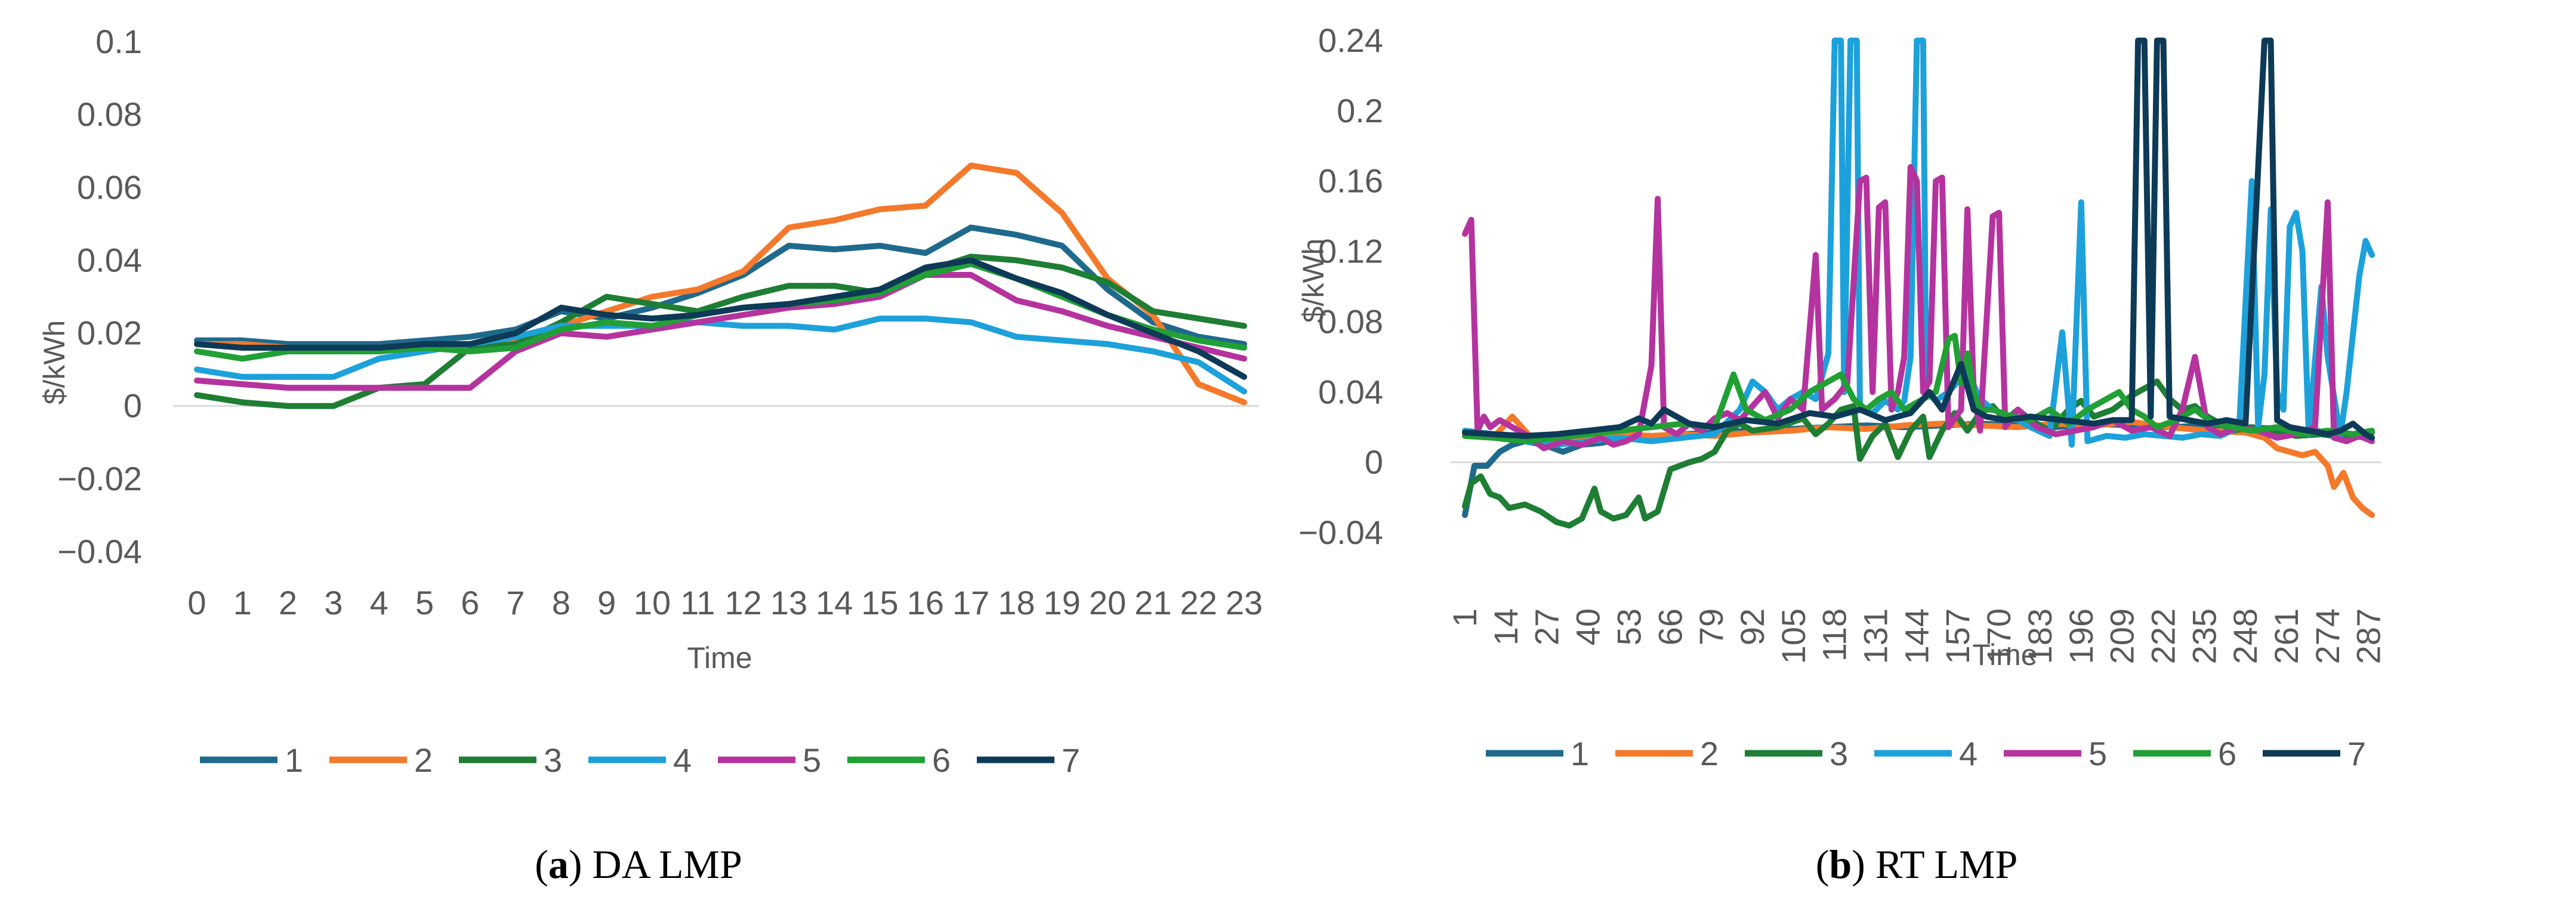  Describe the element at coordinates (788, 602) in the screenshot. I see `x-tick-label: 13` at that location.